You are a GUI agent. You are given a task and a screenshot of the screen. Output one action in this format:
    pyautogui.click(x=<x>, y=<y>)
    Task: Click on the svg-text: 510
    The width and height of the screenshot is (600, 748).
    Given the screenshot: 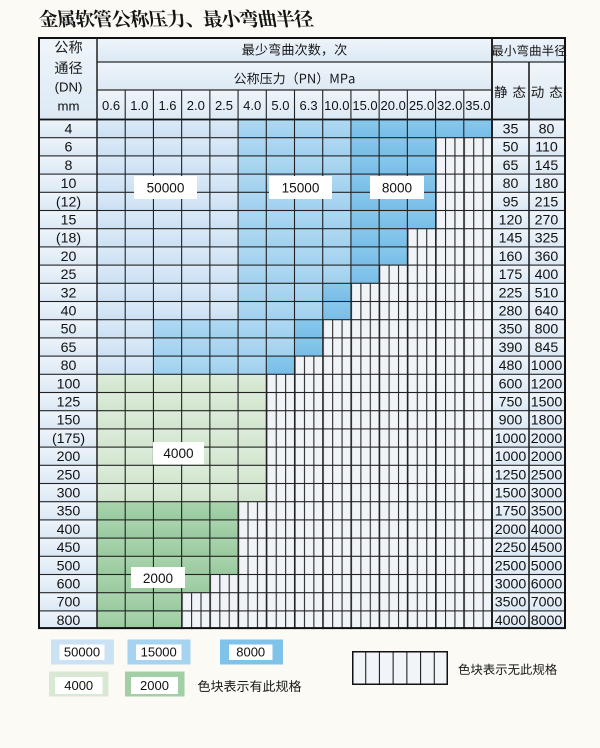 What is the action you would take?
    pyautogui.click(x=547, y=293)
    